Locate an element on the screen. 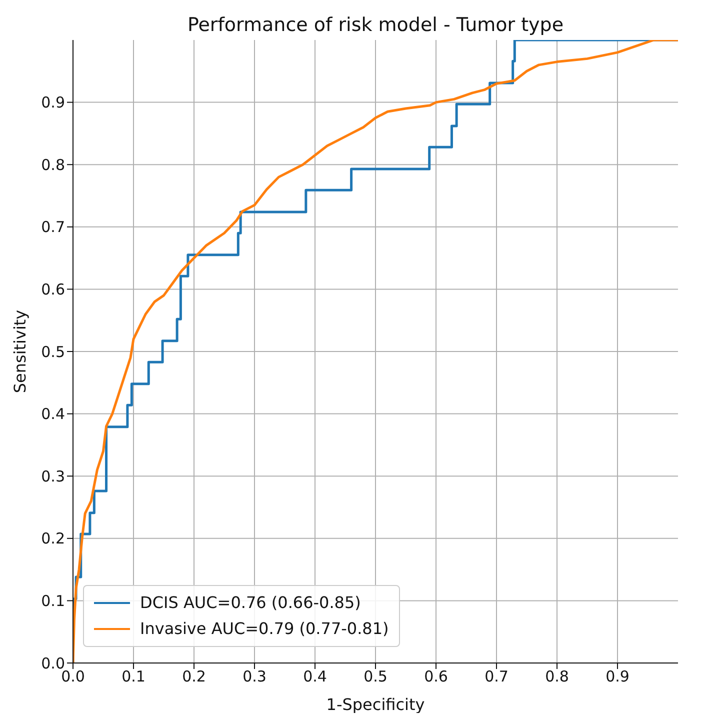 This screenshot has width=705, height=721. x-tick-label: 0.5 is located at coordinates (376, 677).